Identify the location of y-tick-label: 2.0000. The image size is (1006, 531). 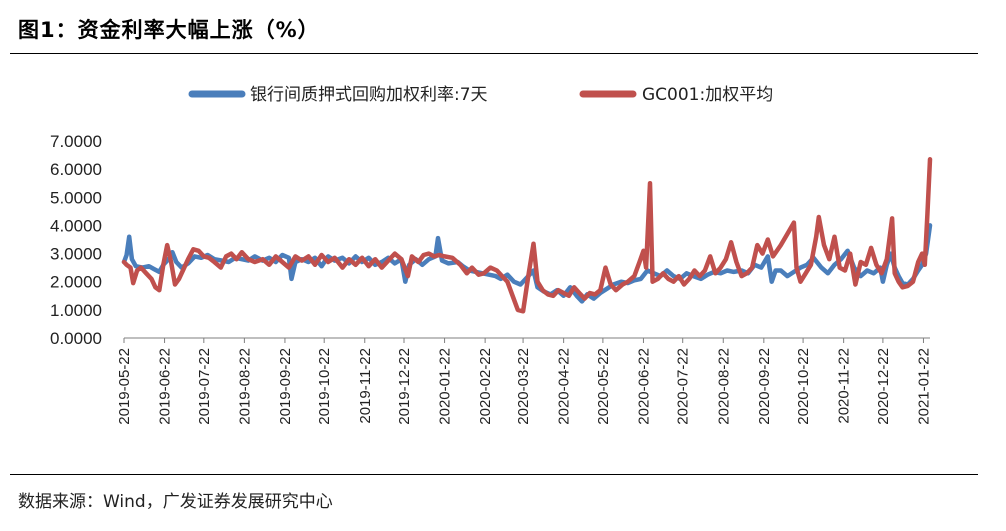
(76, 282).